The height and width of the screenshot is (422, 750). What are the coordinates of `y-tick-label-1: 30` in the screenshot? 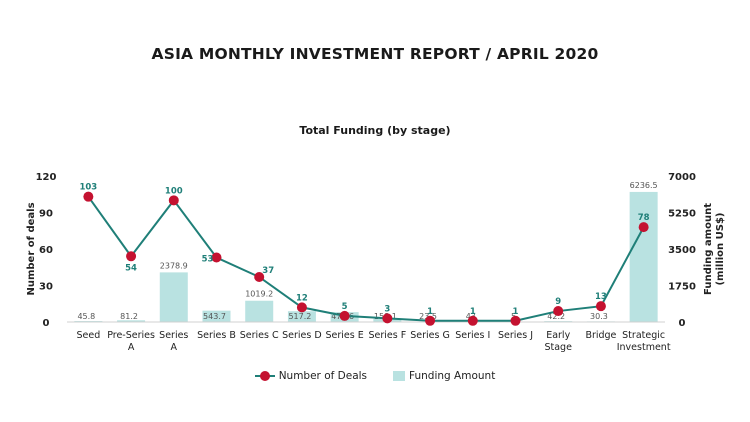 It's located at (46, 287).